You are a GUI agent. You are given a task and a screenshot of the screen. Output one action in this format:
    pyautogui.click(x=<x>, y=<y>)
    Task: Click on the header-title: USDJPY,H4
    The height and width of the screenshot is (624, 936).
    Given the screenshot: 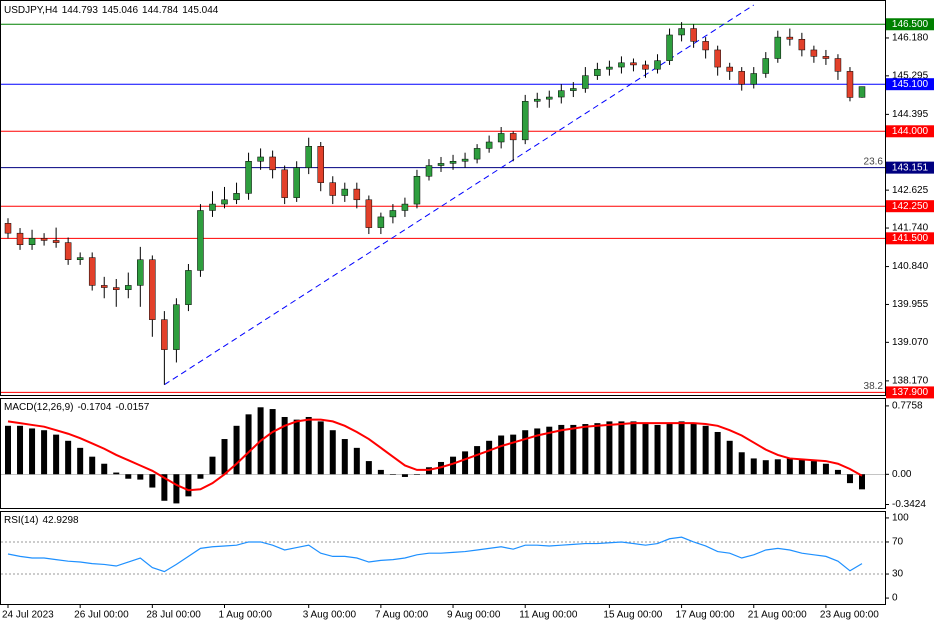 What is the action you would take?
    pyautogui.click(x=31, y=10)
    